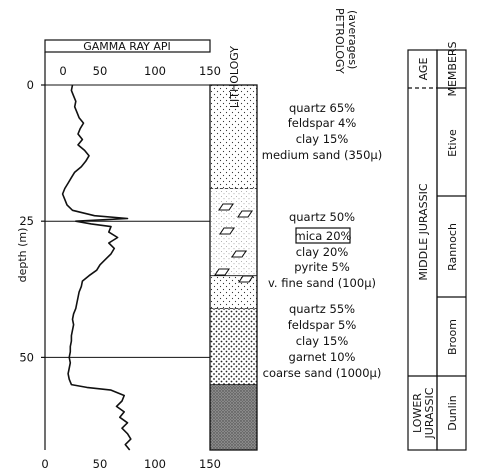  What do you see at coordinates (423, 231) in the screenshot?
I see `age-middle-jurassic: MIDDLE JURASSIC` at bounding box center [423, 231].